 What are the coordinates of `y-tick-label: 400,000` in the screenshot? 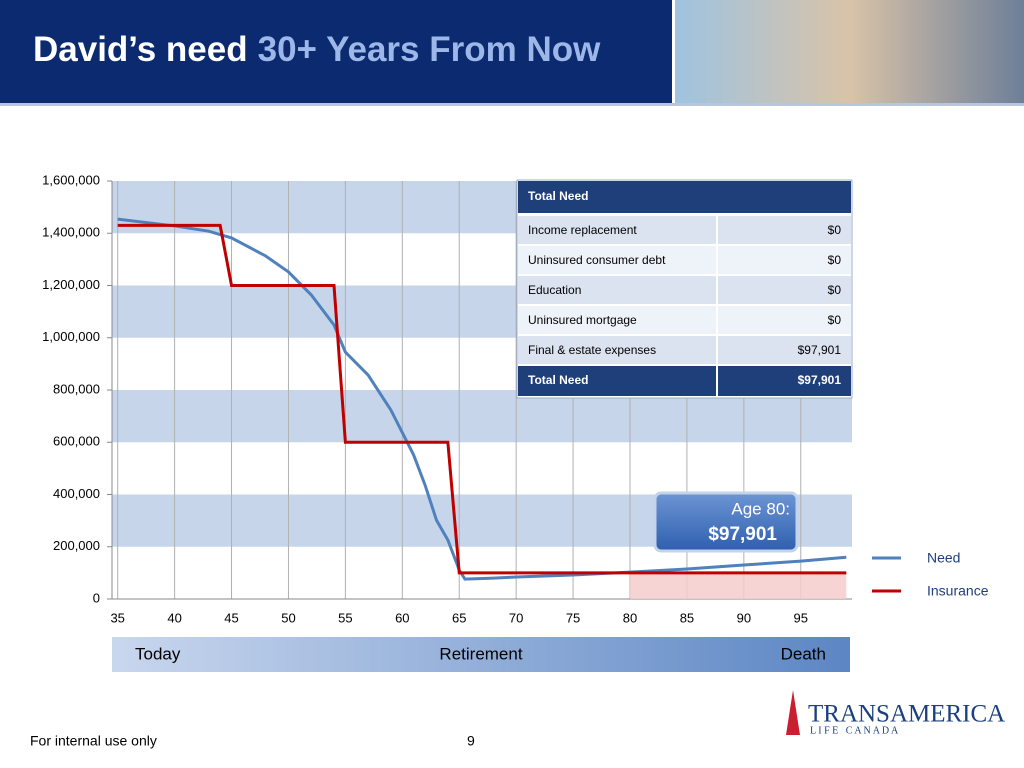 It's located at (76, 493).